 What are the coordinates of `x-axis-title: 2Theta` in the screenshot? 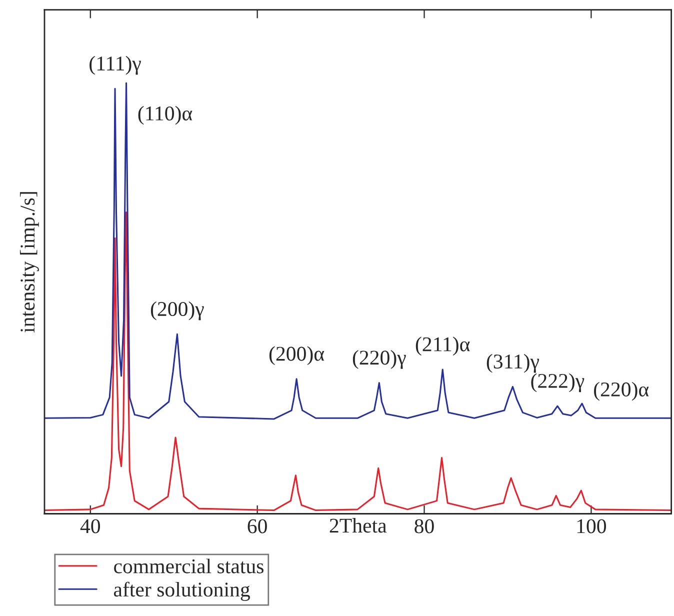 It's located at (358, 525).